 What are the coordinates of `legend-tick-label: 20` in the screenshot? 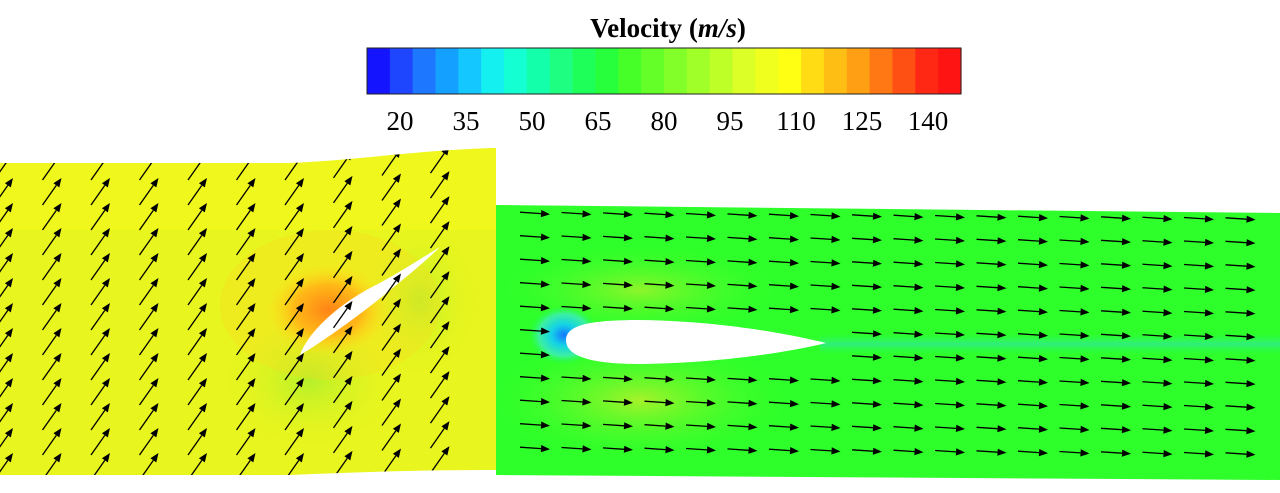 It's located at (400, 121).